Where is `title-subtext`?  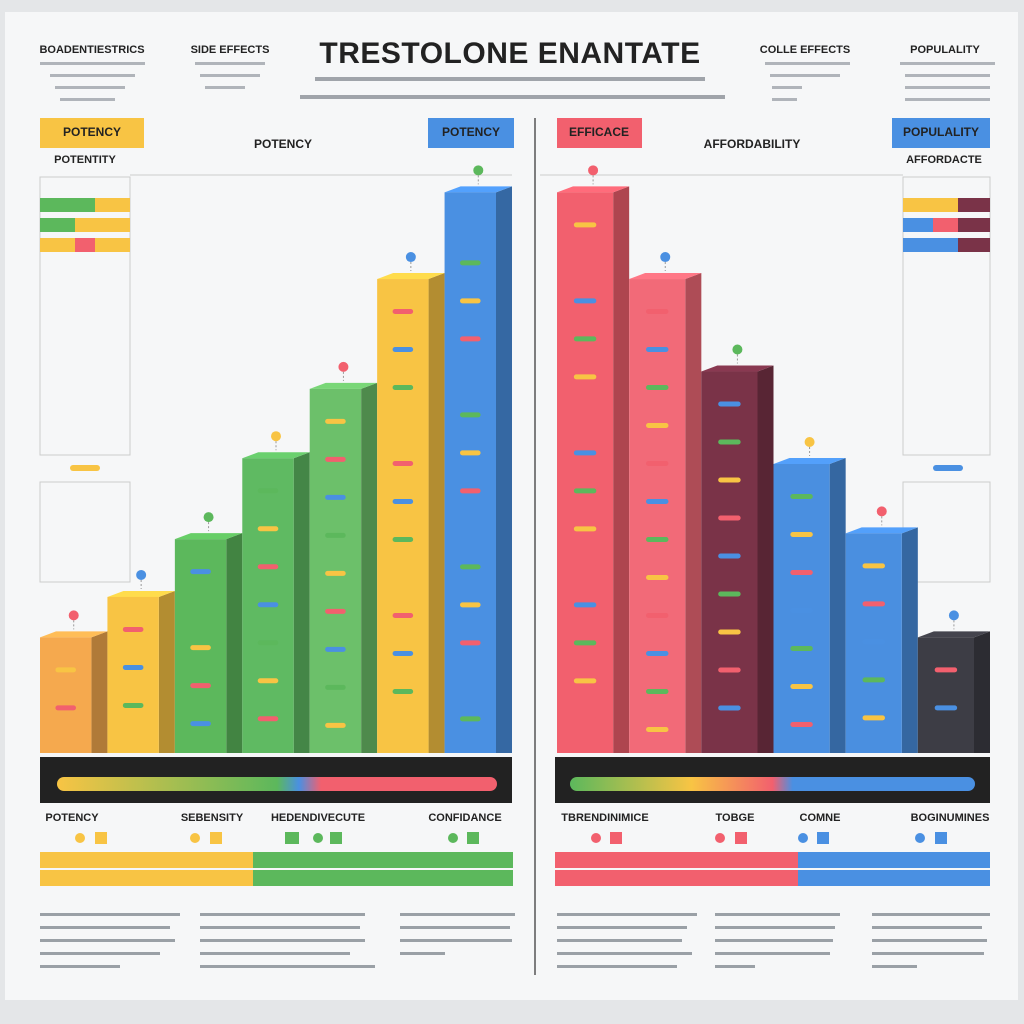
title-subtext is located at coordinates (512, 88).